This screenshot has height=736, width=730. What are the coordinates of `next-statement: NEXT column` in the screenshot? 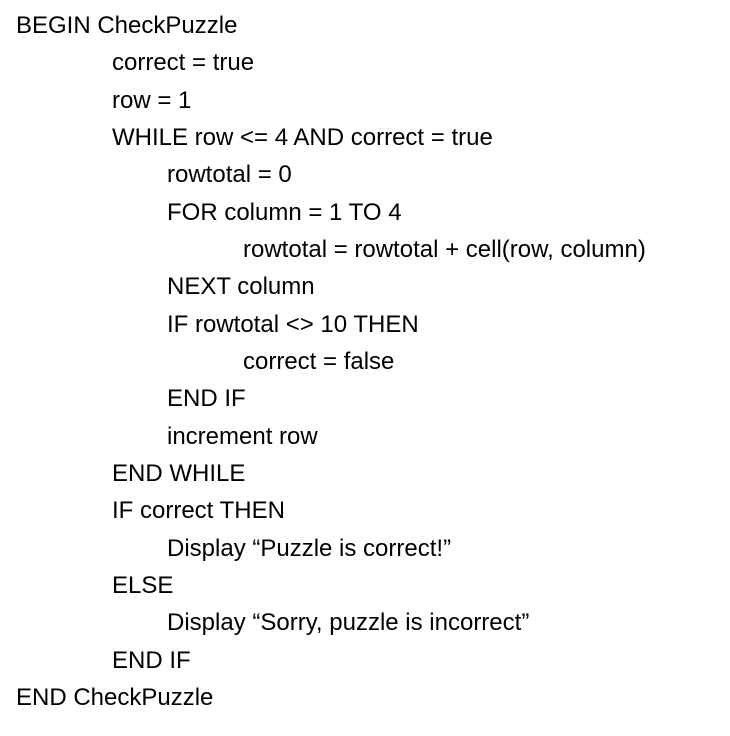 It's located at (241, 287).